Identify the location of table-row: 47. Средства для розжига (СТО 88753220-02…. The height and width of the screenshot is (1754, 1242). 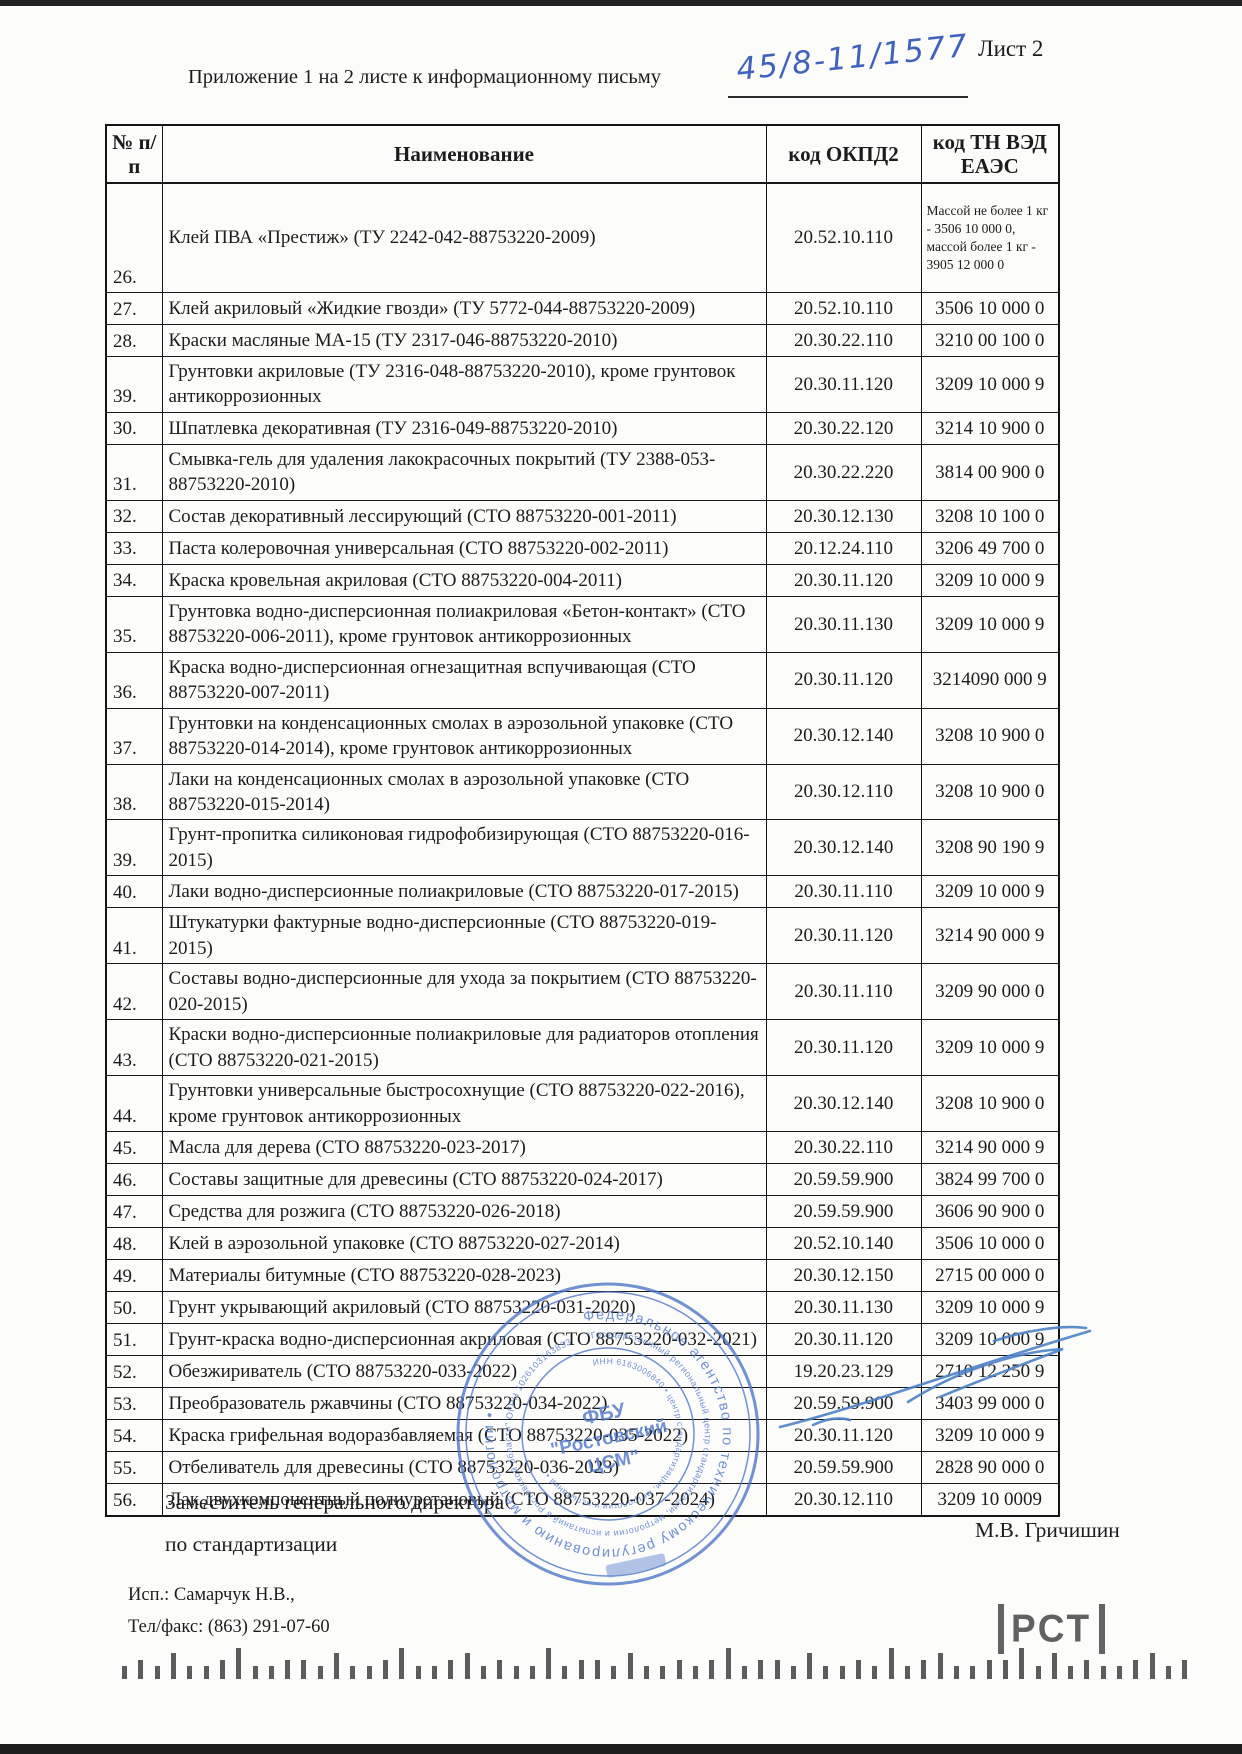
(582, 1211).